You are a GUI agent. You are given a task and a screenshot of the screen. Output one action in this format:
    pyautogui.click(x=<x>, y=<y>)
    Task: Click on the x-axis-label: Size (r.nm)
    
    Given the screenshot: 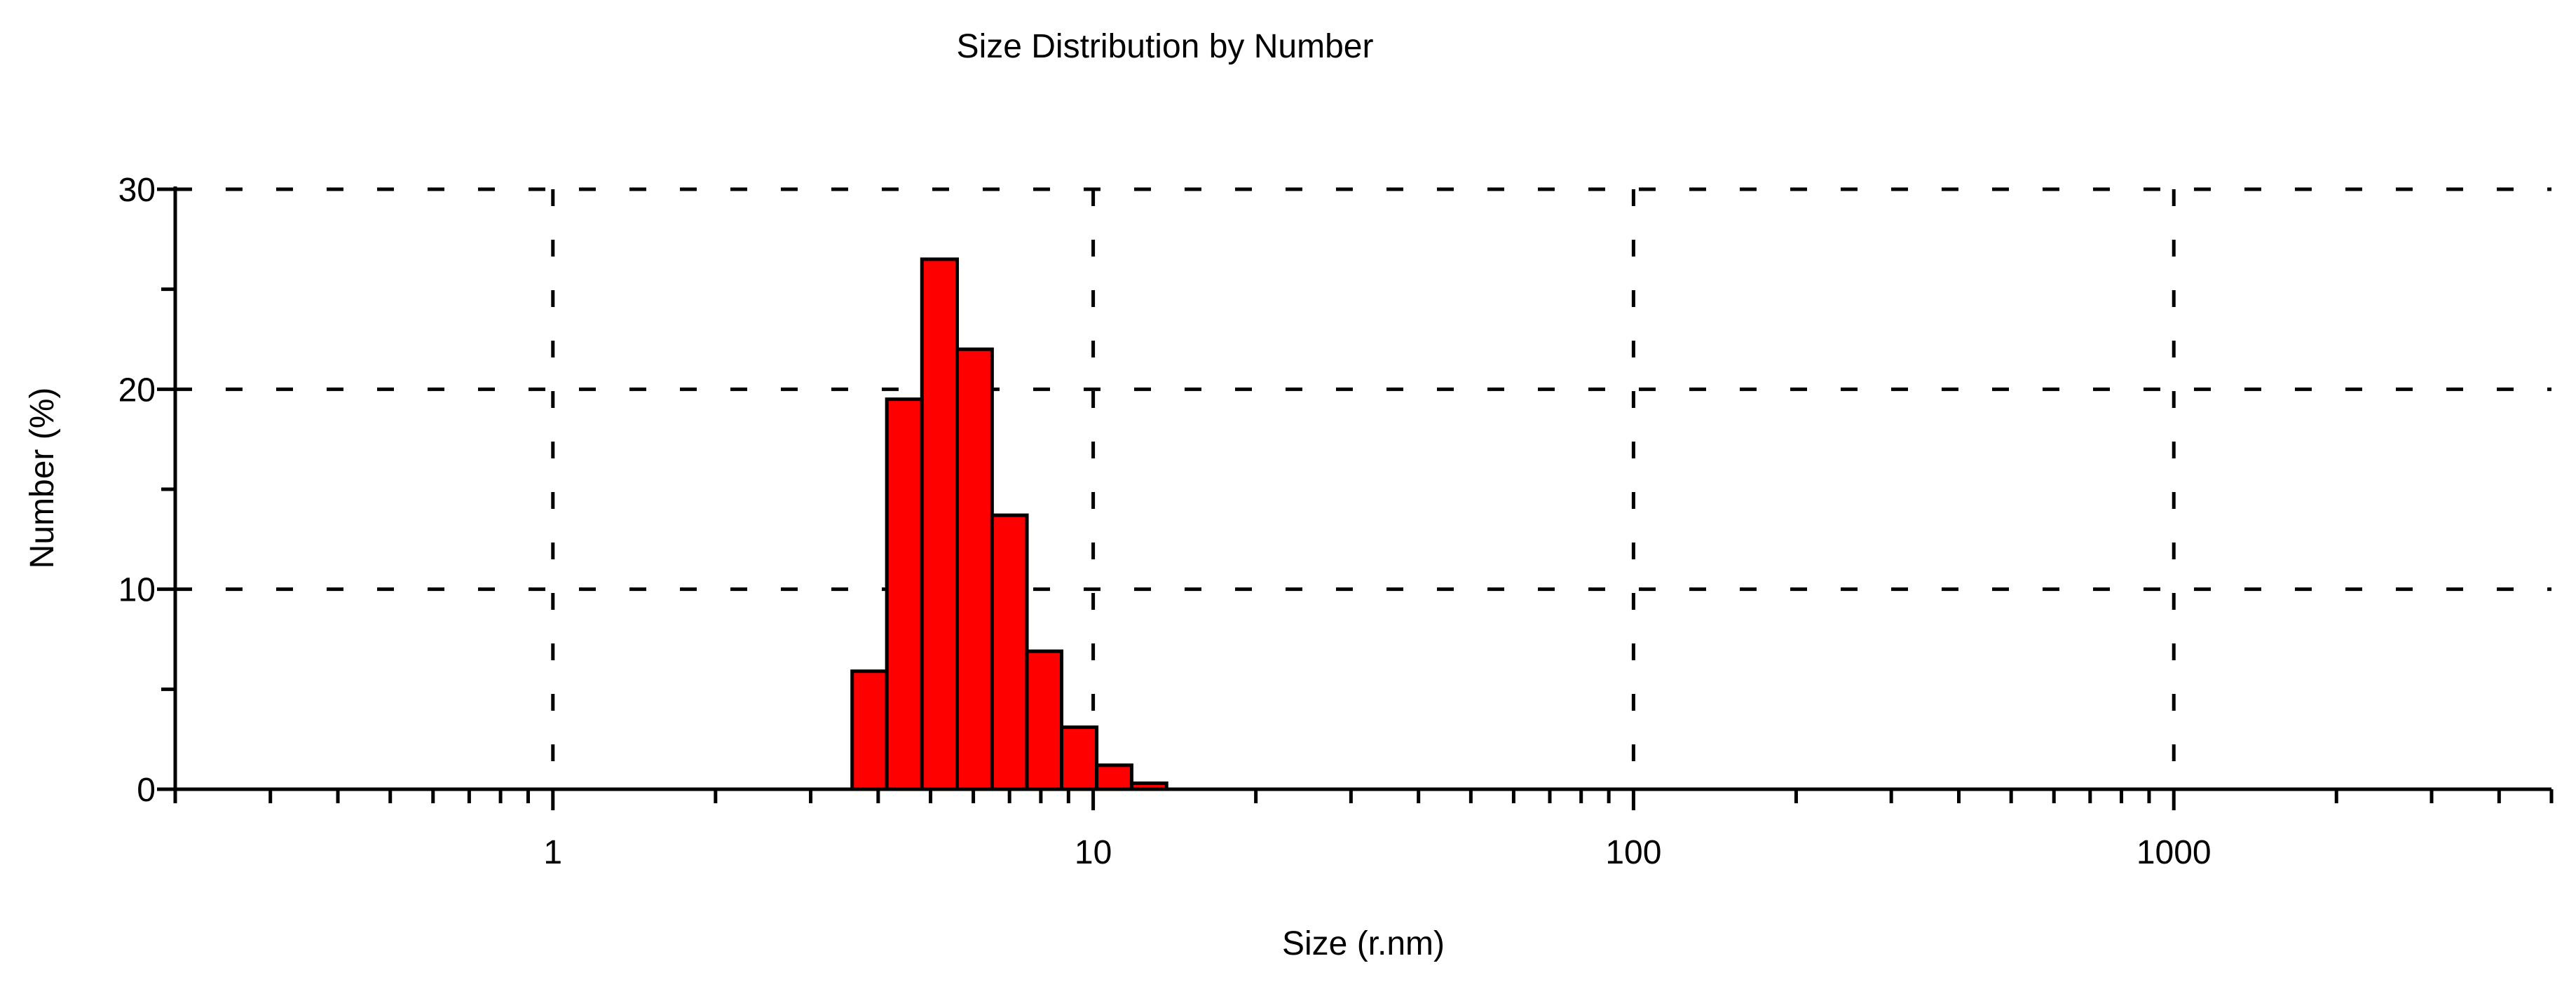 What is the action you would take?
    pyautogui.click(x=1363, y=944)
    